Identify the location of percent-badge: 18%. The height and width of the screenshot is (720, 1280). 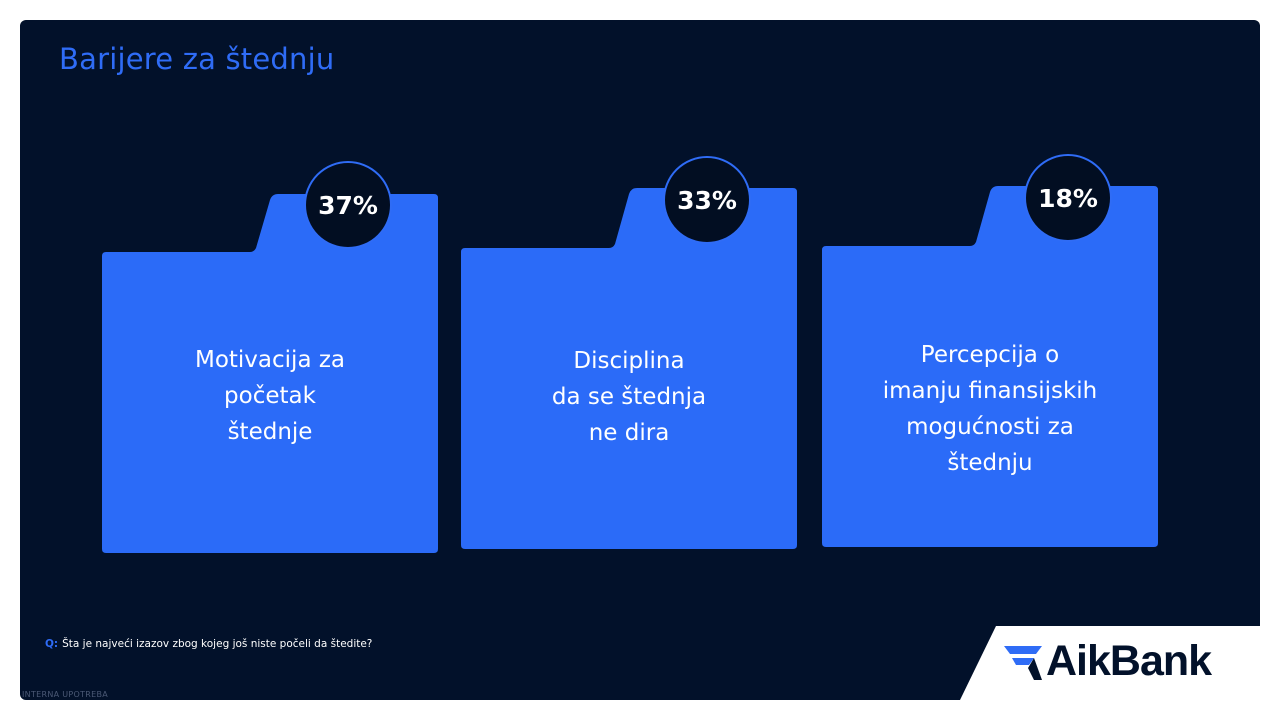
(1068, 198).